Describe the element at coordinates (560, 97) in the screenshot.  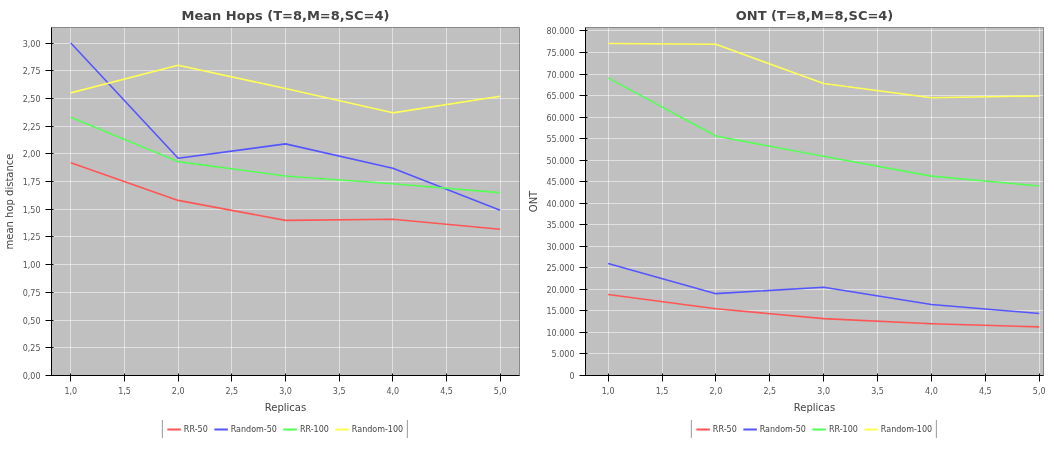
I see `y-tick-label: 65.000` at that location.